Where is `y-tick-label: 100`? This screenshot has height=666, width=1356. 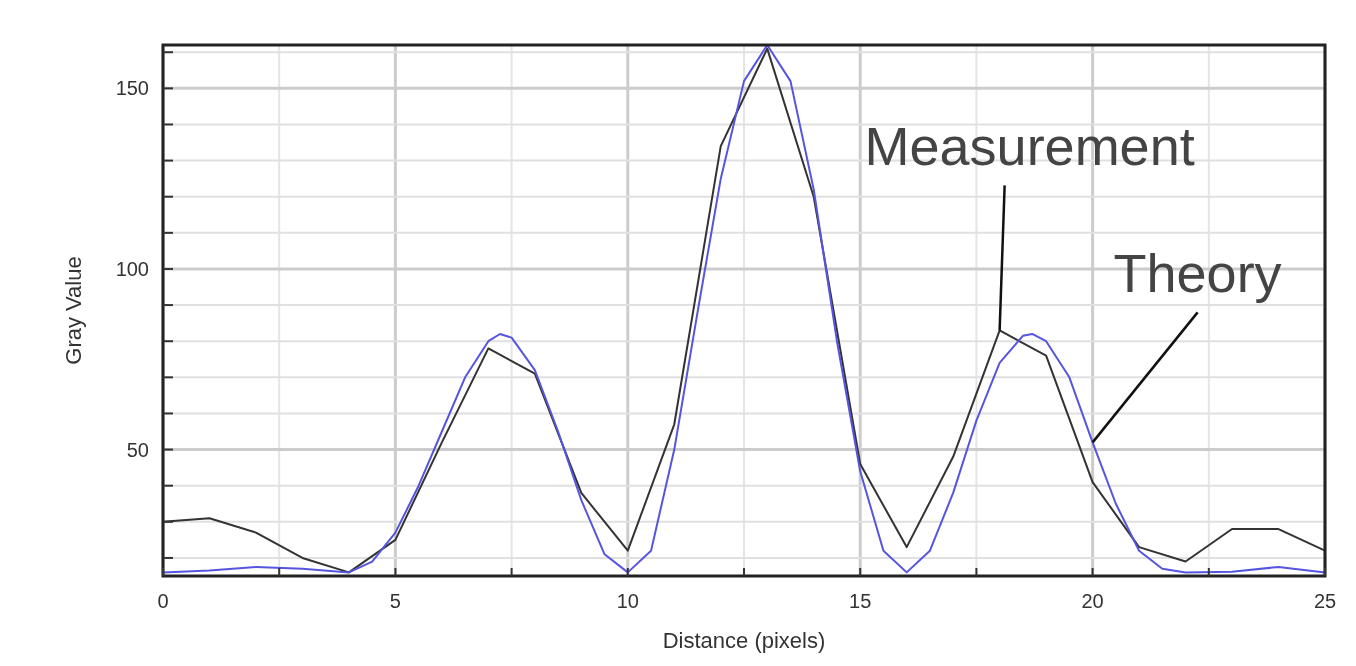 y-tick-label: 100 is located at coordinates (132, 268).